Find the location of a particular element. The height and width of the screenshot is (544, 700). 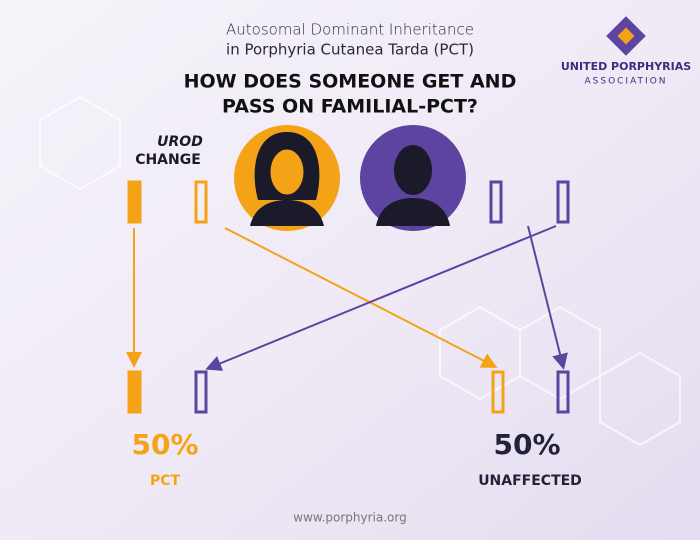

outcome-label: PCT is located at coordinates (165, 481).